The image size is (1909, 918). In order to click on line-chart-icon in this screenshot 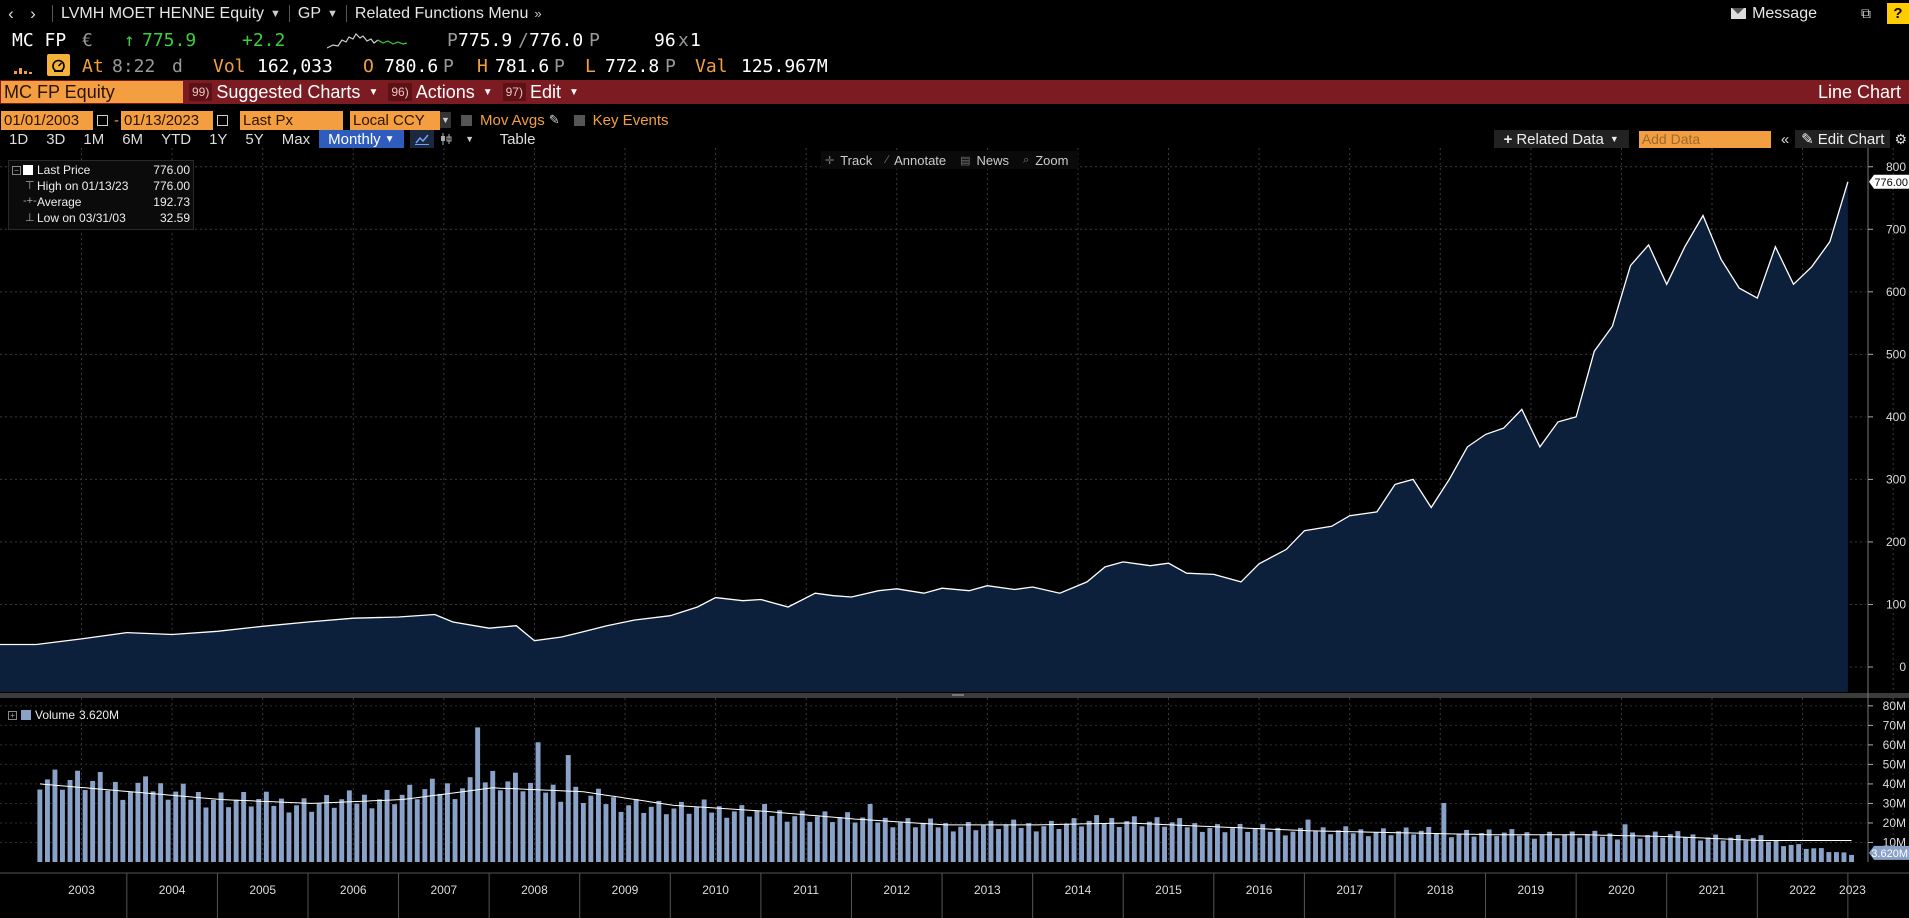, I will do `click(421, 139)`.